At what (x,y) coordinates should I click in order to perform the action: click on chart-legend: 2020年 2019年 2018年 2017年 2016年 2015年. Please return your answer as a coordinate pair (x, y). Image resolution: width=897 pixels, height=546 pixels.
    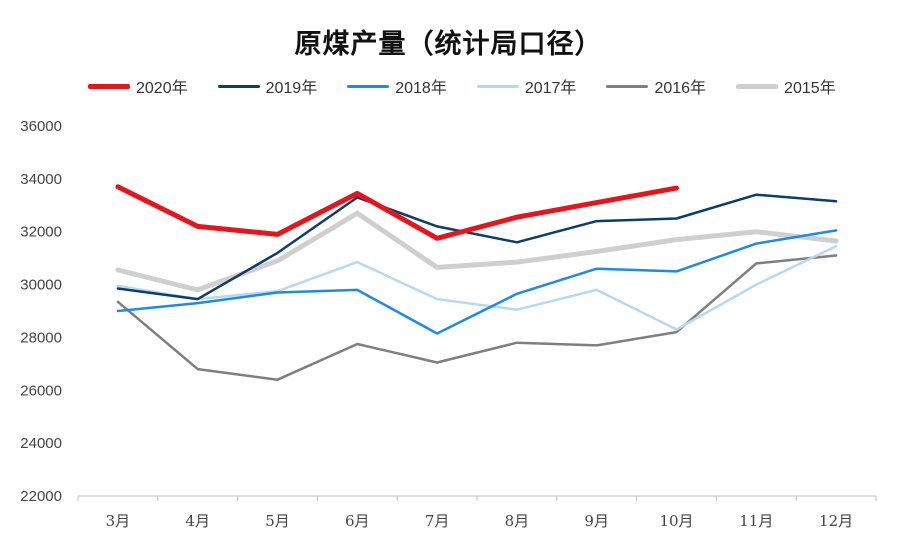
    Looking at the image, I should click on (477, 86).